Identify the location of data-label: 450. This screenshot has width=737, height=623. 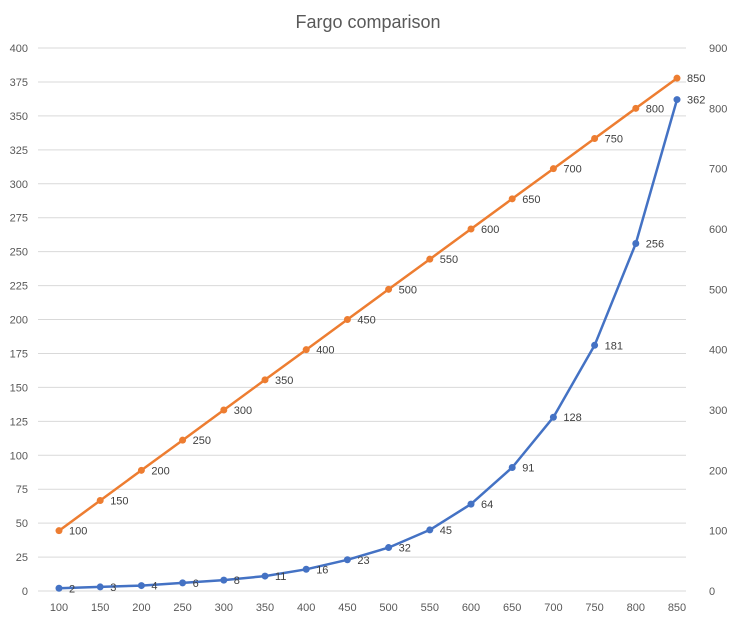
(366, 321).